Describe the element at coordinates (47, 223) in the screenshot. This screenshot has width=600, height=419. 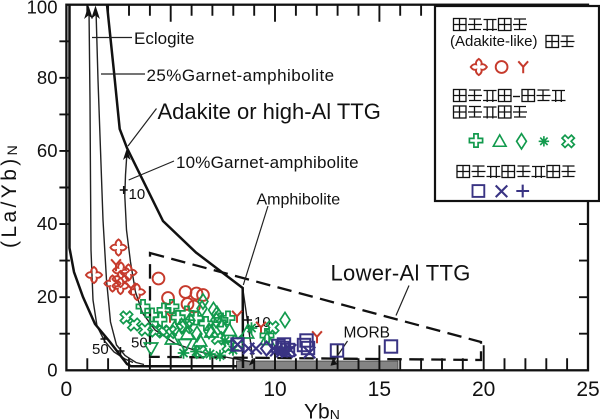
I see `svg-text: 40` at that location.